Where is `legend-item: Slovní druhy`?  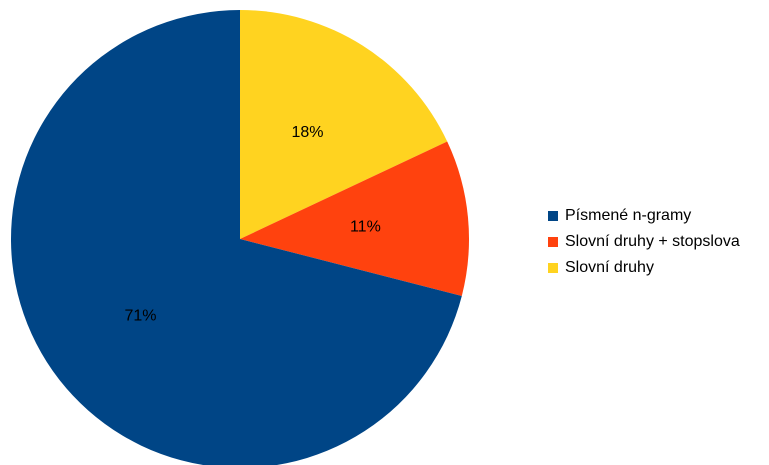 legend-item: Slovní druhy is located at coordinates (644, 268).